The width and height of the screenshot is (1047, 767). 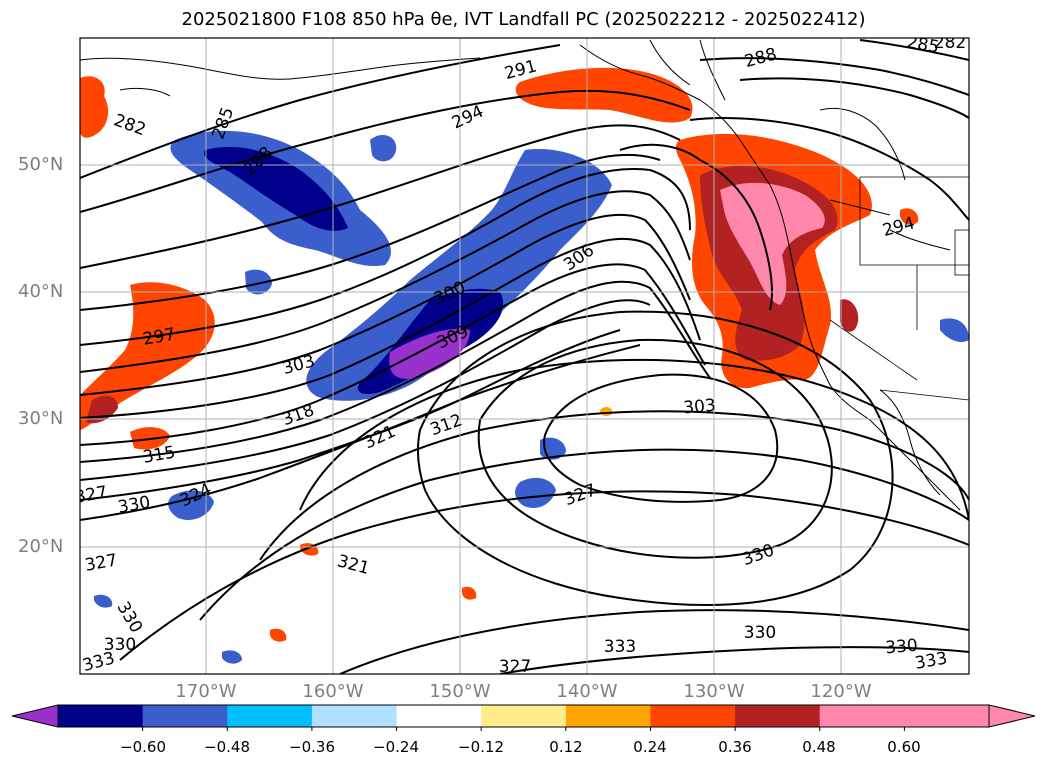 What do you see at coordinates (298, 415) in the screenshot?
I see `contour-label: 318` at bounding box center [298, 415].